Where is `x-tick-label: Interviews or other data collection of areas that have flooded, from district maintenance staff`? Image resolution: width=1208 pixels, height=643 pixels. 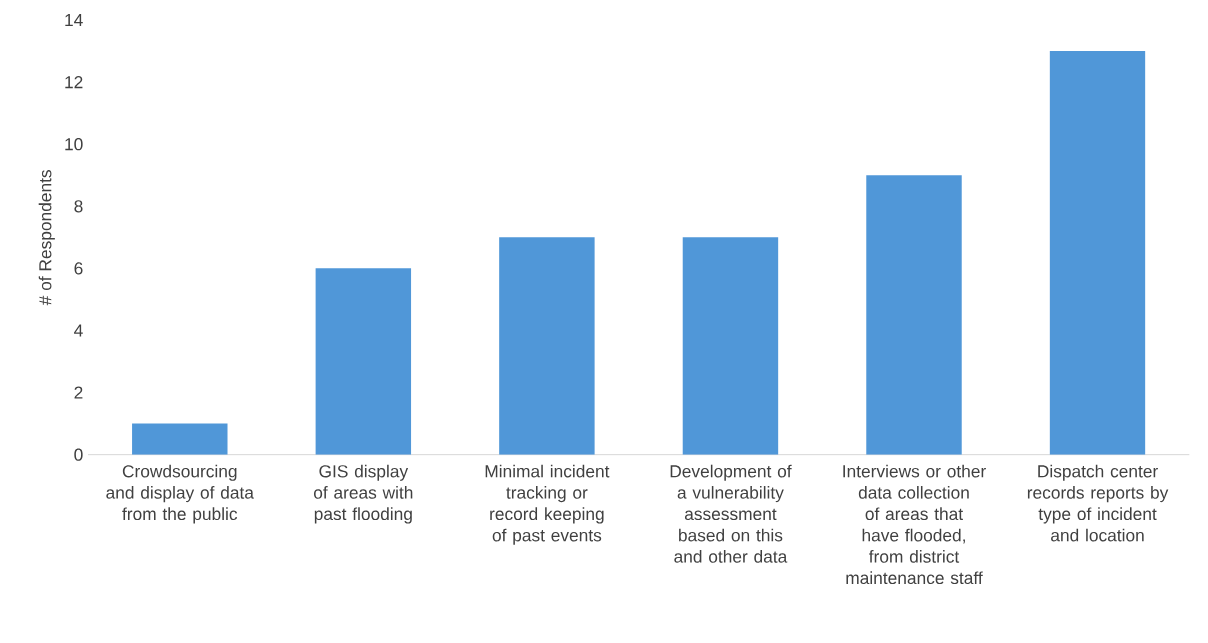
x-tick-label: Interviews or other data collection of areas that have flooded, from district maintenance staff is located at coordinates (914, 524).